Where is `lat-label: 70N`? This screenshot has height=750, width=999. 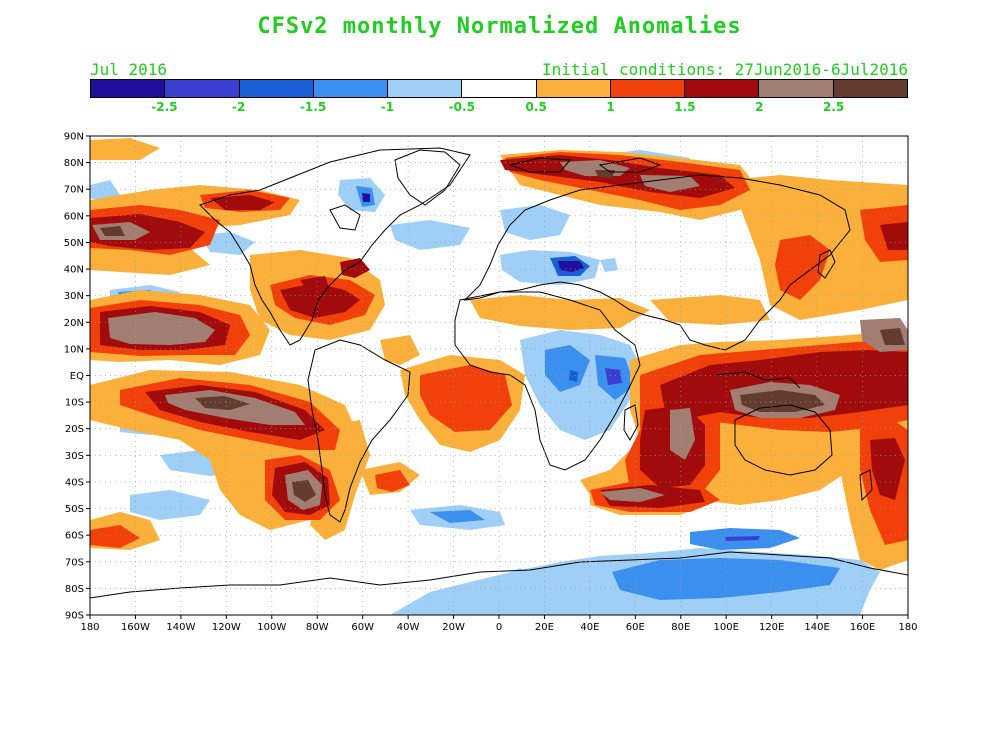 lat-label: 70N is located at coordinates (74, 190).